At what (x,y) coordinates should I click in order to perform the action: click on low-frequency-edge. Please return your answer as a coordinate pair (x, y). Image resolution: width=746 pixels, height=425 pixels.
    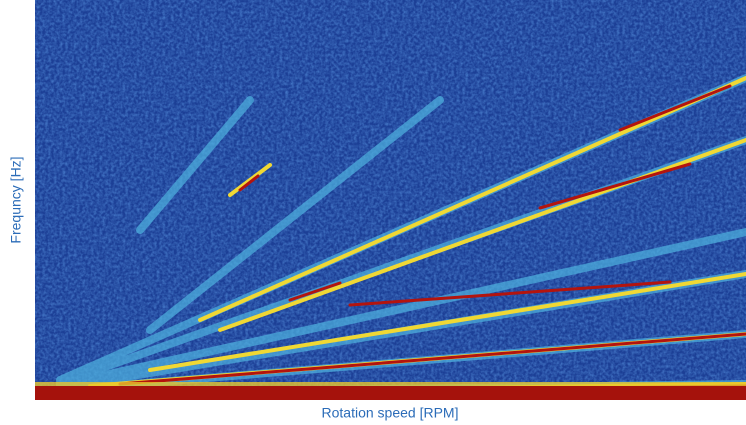
    Looking at the image, I should click on (390, 384).